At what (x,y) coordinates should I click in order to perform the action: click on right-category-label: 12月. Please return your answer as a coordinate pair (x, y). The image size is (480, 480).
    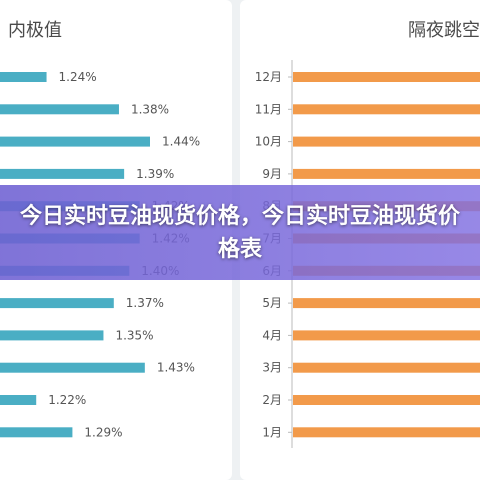
    Looking at the image, I should click on (268, 77).